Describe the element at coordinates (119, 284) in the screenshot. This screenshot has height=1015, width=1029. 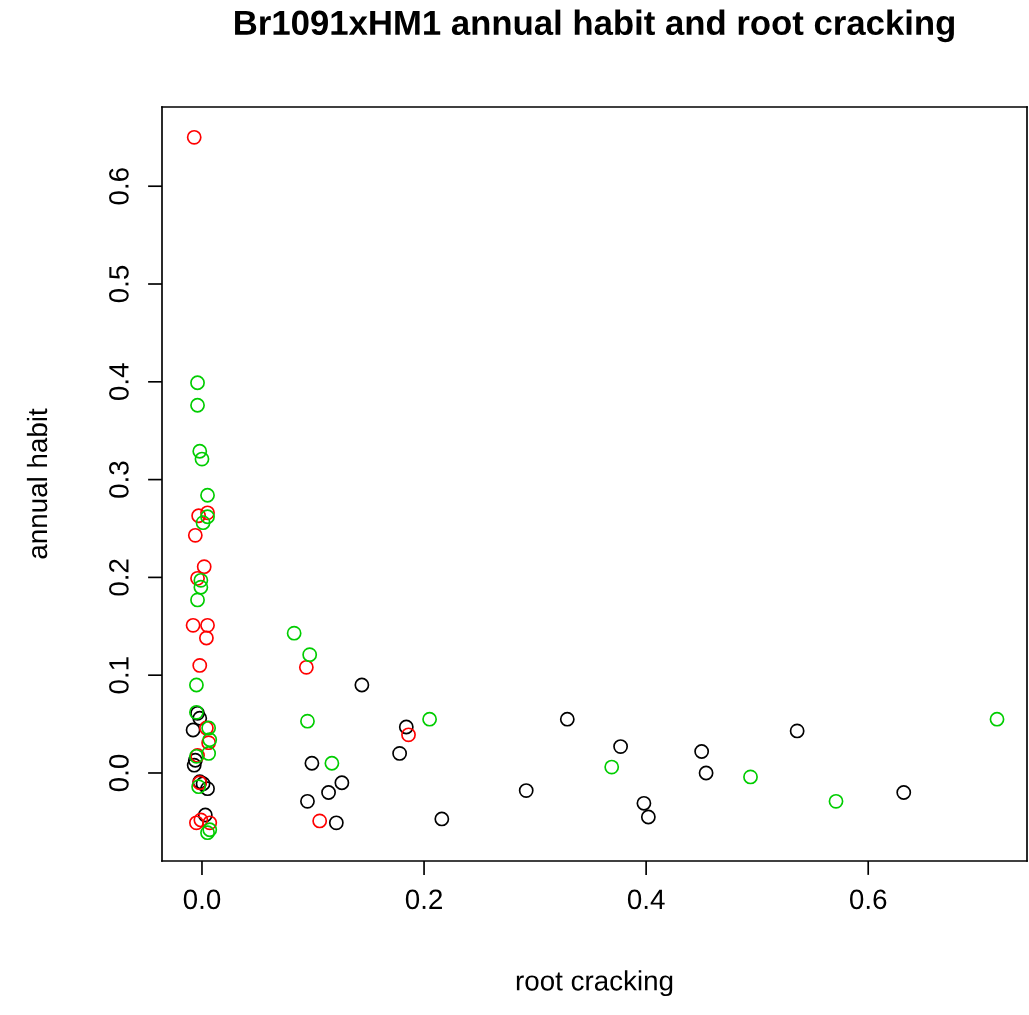
I see `y-tick-label: 0.5` at that location.